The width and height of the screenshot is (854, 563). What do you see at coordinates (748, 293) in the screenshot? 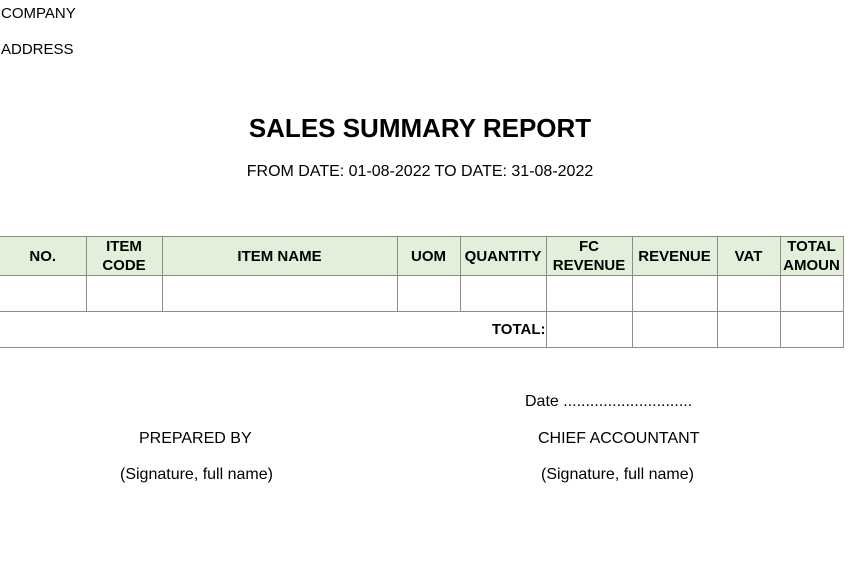
I see `cell-vat` at bounding box center [748, 293].